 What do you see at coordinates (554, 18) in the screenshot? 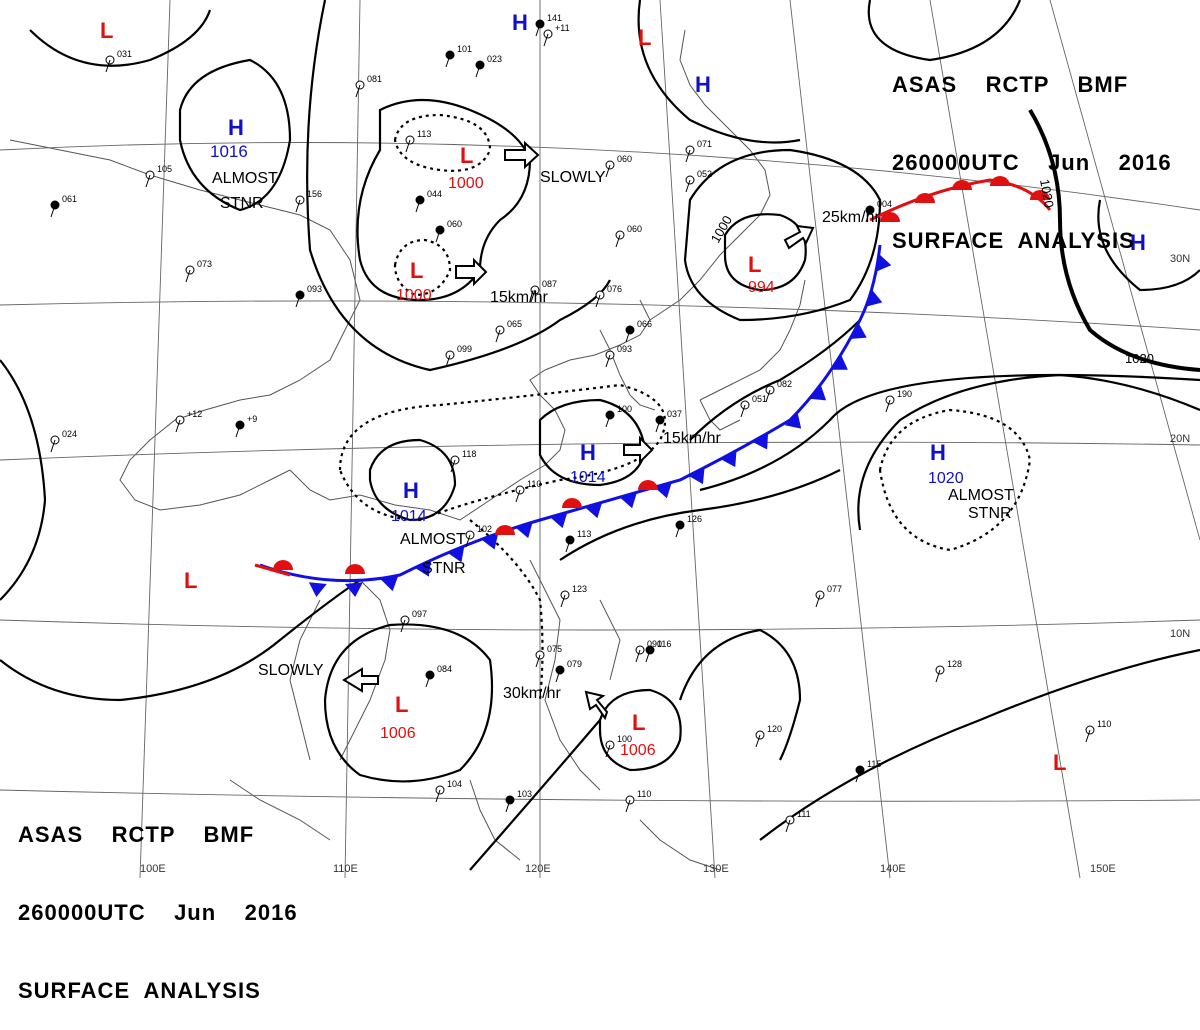
I see `station-value: 141` at bounding box center [554, 18].